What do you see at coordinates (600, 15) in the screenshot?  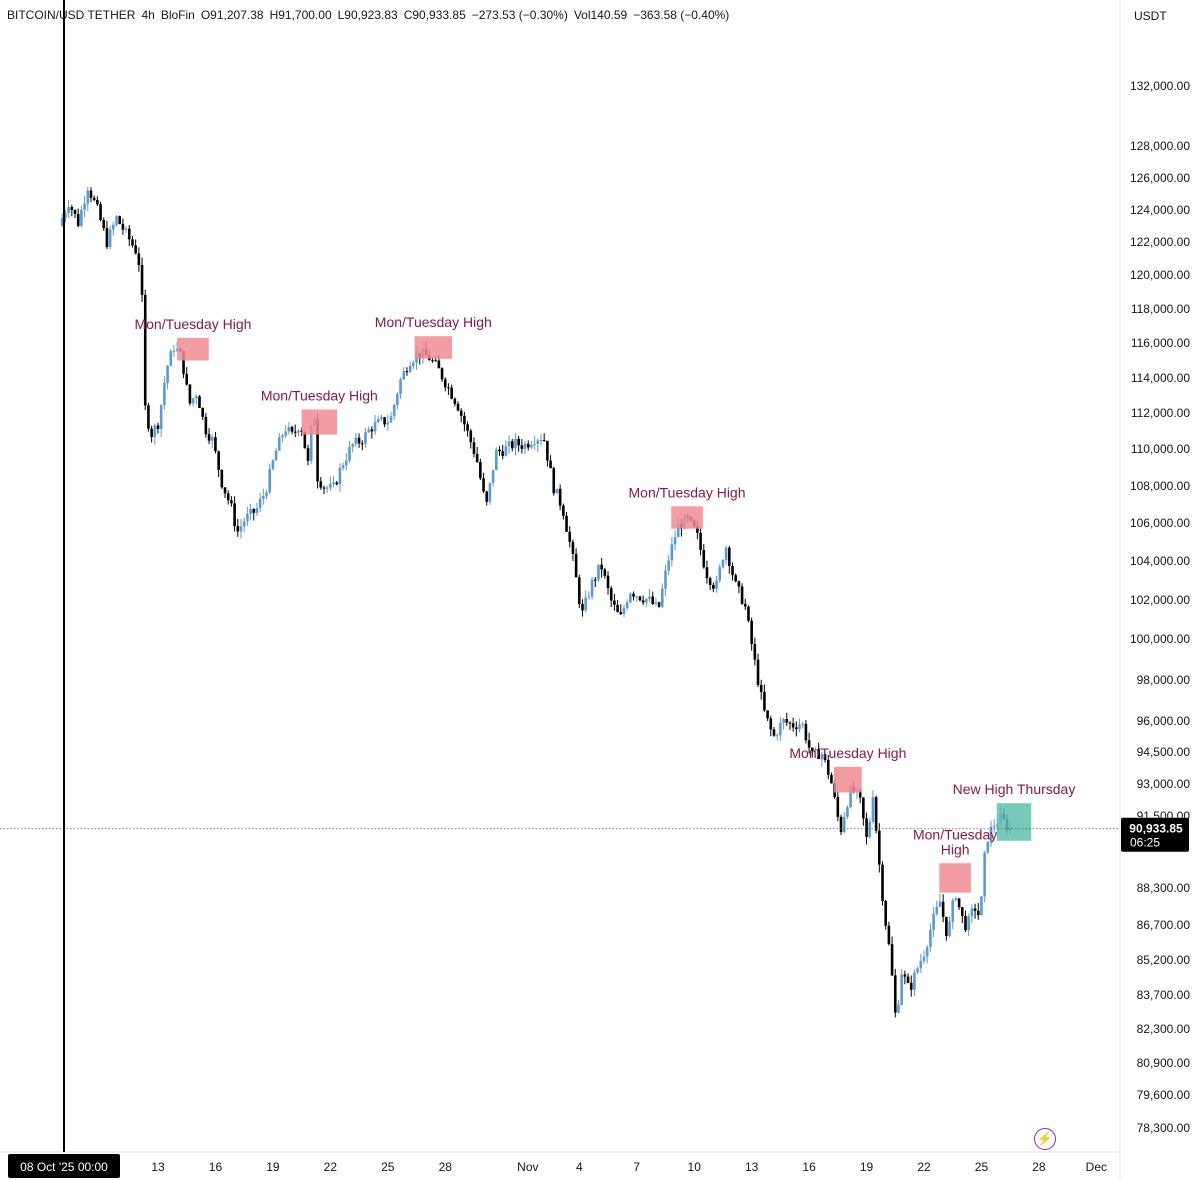 I see `volume-value: Vol140.59` at bounding box center [600, 15].